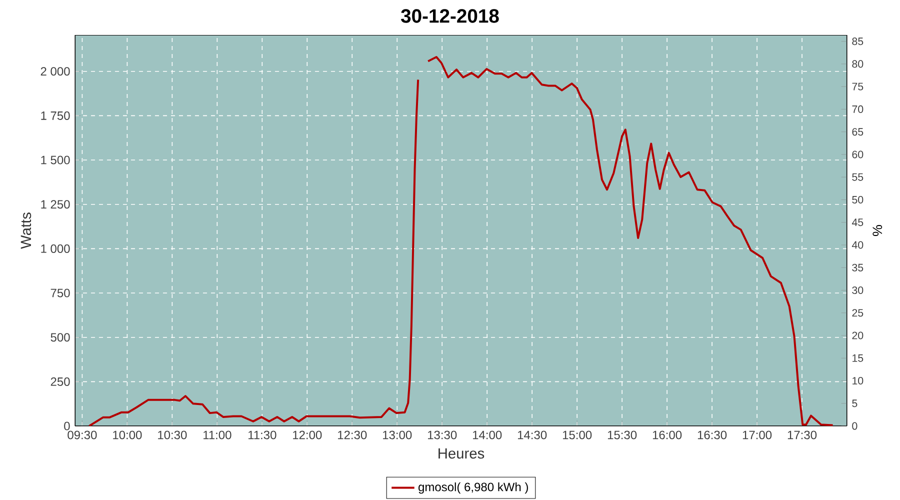  I want to click on y-tick-label: 250, so click(60, 381).